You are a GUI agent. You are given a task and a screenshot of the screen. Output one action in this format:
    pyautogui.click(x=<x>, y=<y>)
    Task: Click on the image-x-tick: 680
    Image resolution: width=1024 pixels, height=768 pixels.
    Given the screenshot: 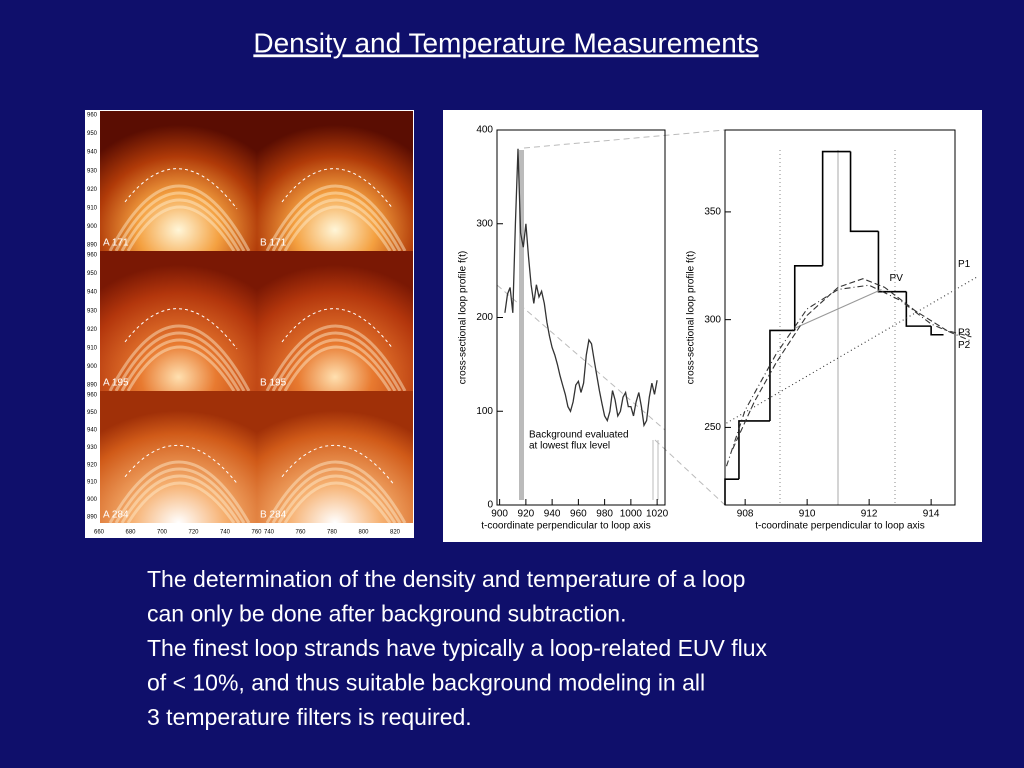 What is the action you would take?
    pyautogui.click(x=130, y=533)
    